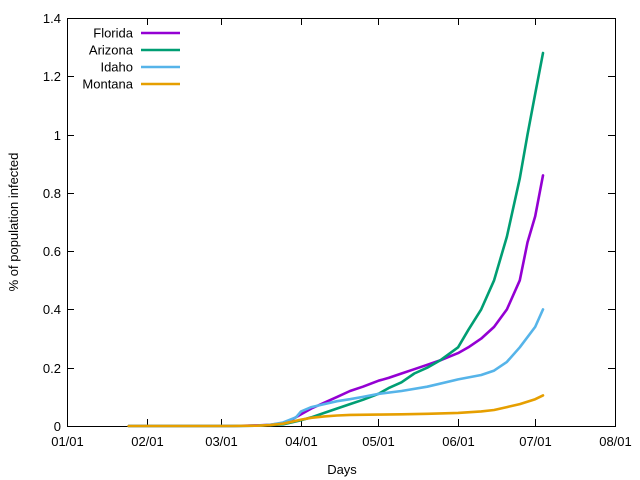  I want to click on series-line-montana, so click(336, 411).